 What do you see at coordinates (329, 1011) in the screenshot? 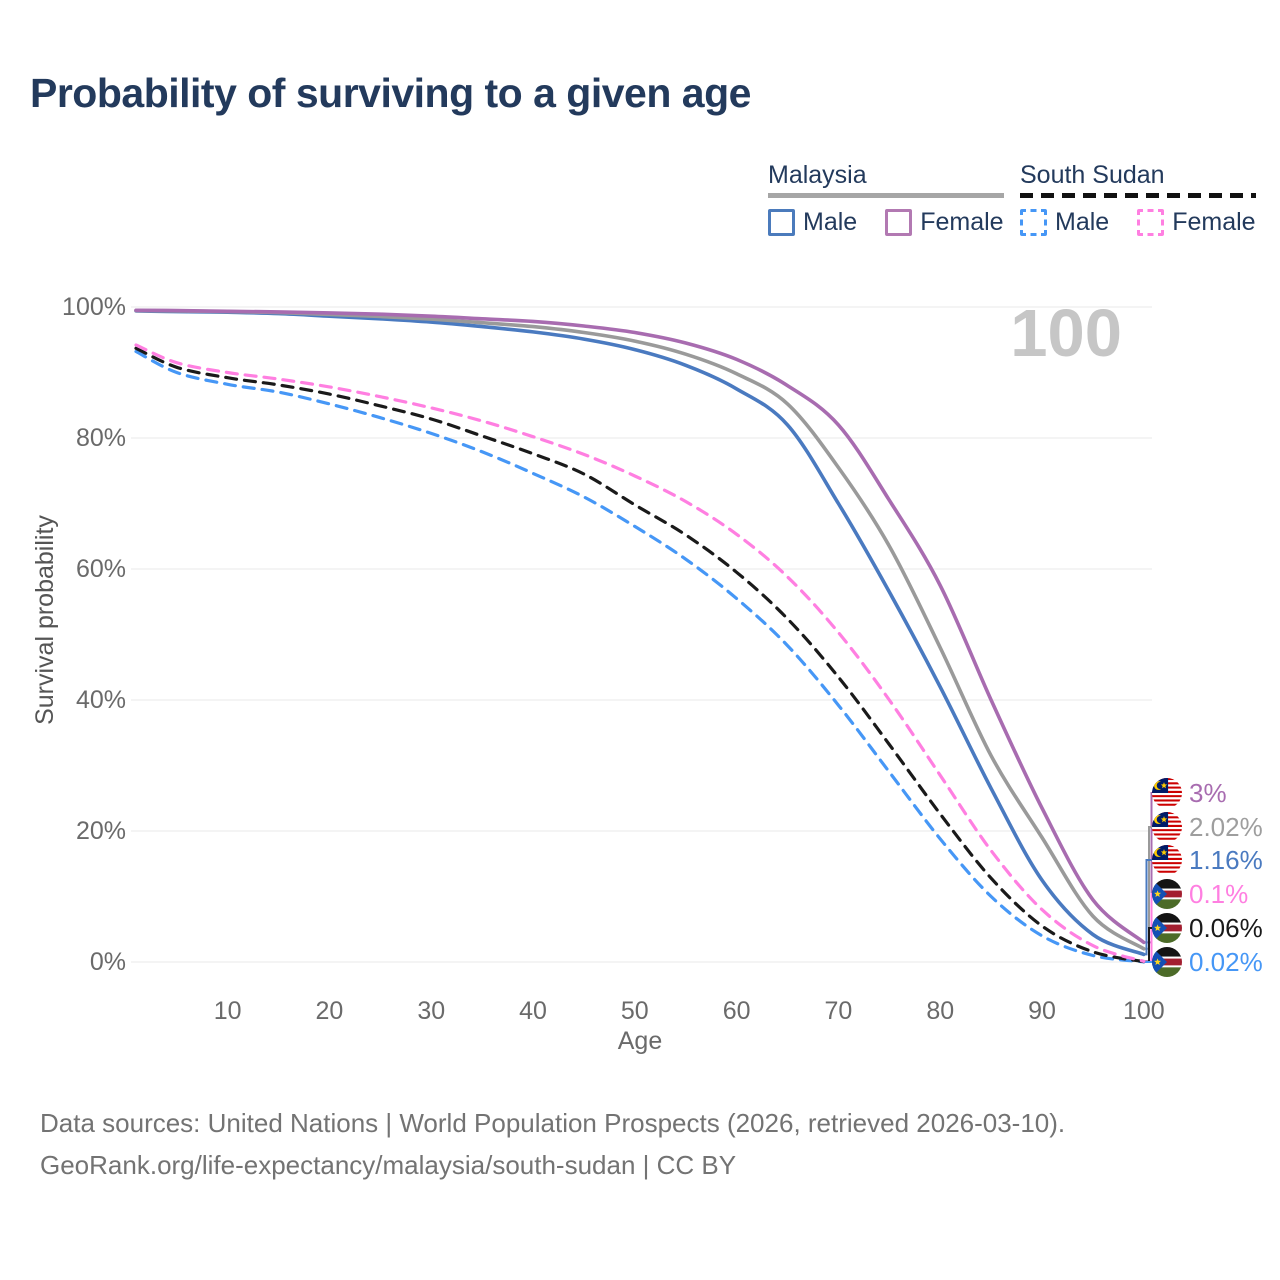
I see `x-tick-label: 20` at bounding box center [329, 1011].